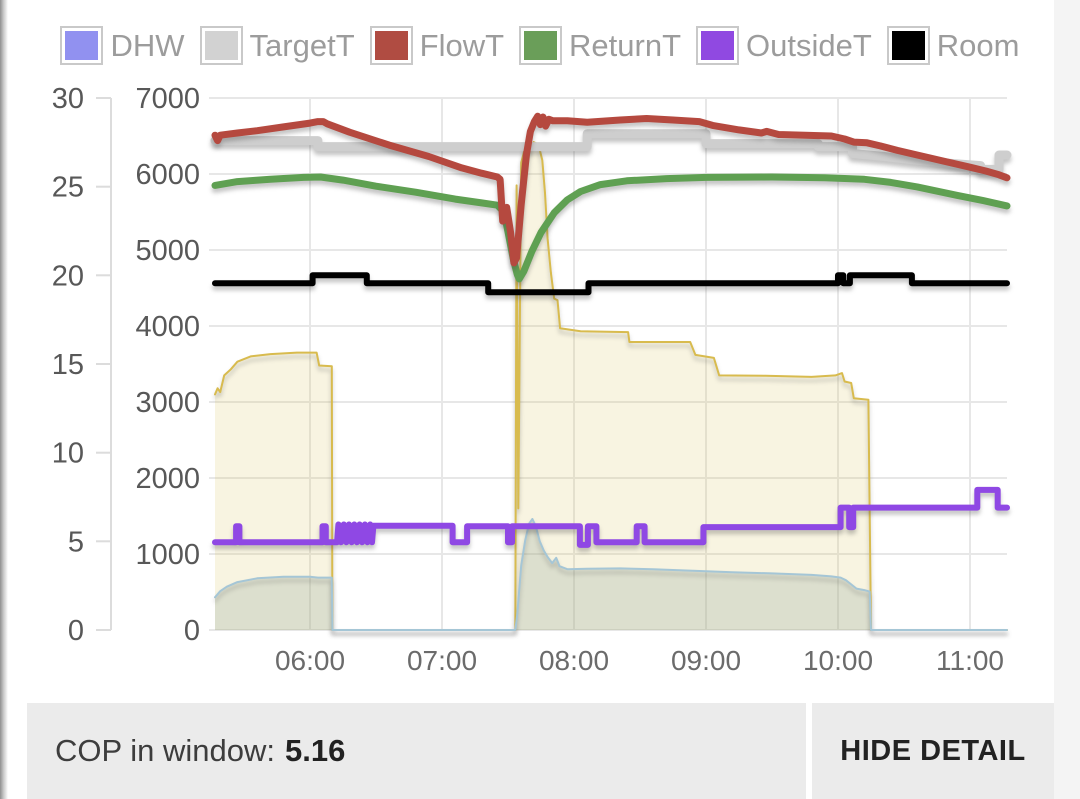 The width and height of the screenshot is (1080, 799). Describe the element at coordinates (68, 276) in the screenshot. I see `temp-tick-label: 20` at that location.